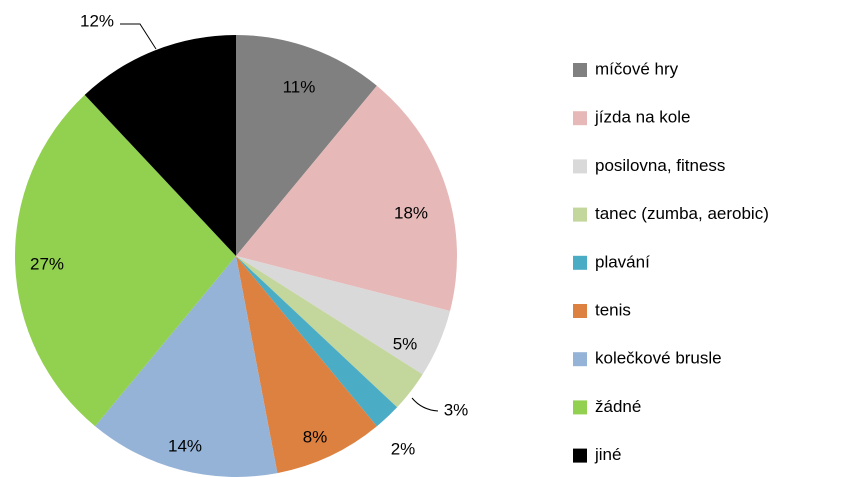  I want to click on legend-label: plavání, so click(622, 261).